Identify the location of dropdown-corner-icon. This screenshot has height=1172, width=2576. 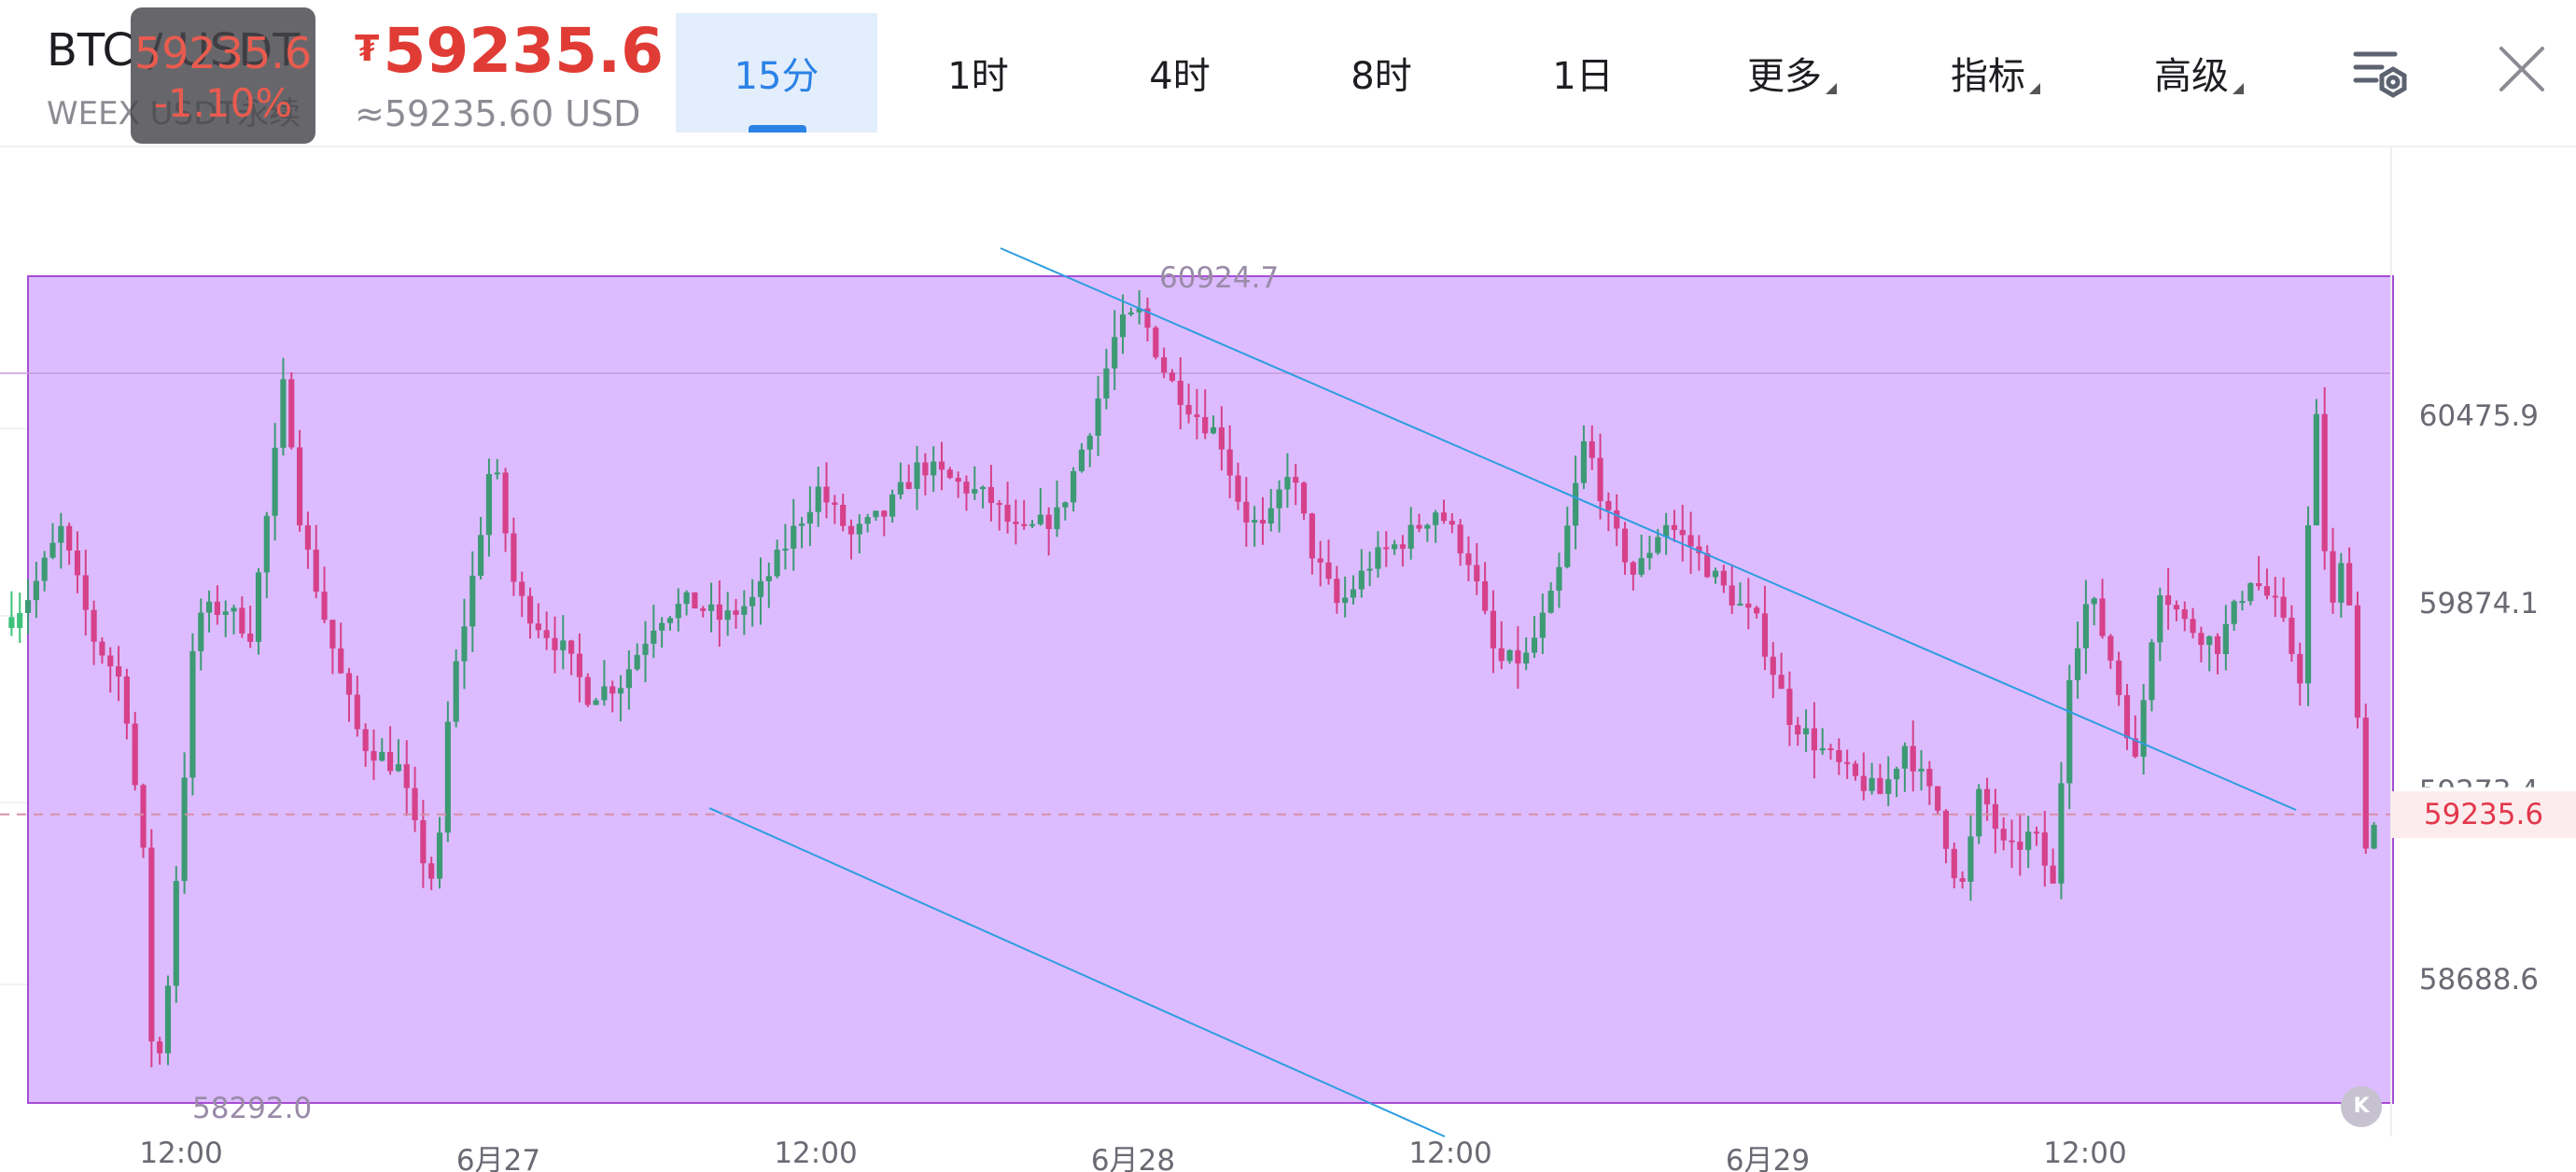
(2034, 88).